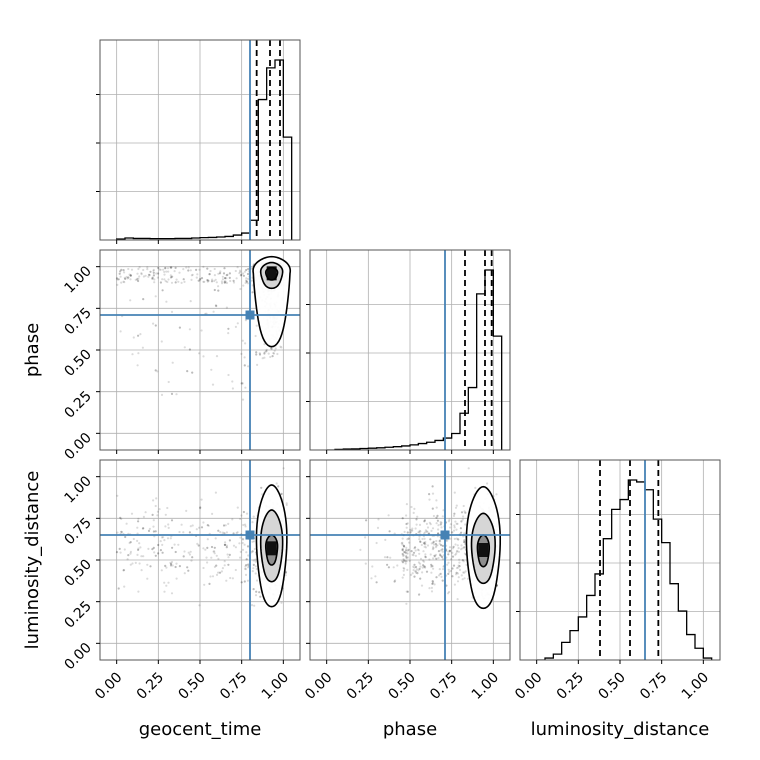 Image resolution: width=760 pixels, height=760 pixels. I want to click on y-tick-label-1: 0.25, so click(77, 404).